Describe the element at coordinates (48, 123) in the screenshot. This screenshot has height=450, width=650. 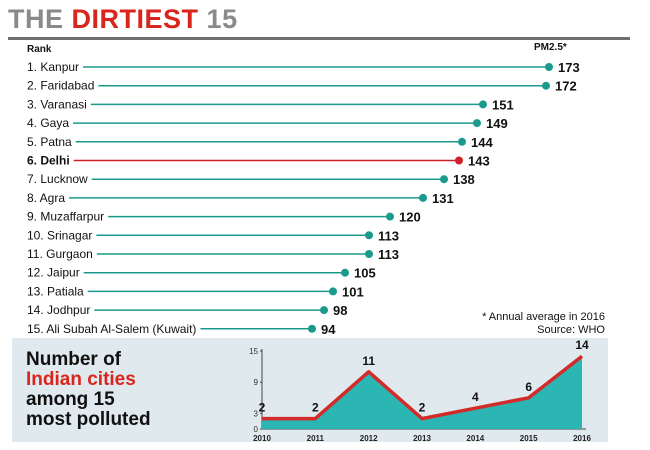
I see `rank-label: 4. Gaya` at that location.